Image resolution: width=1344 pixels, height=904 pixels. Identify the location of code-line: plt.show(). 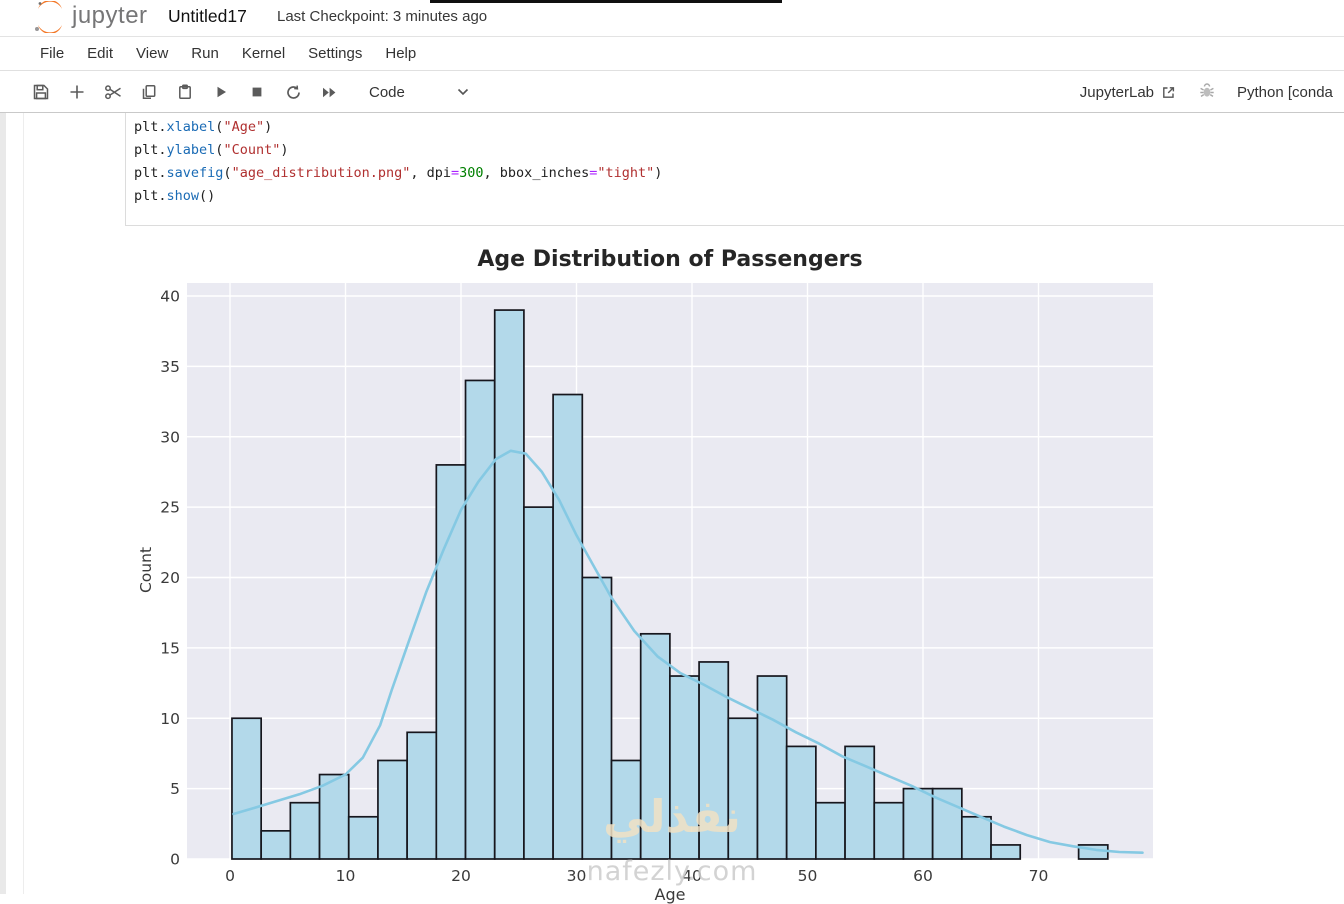
(175, 196).